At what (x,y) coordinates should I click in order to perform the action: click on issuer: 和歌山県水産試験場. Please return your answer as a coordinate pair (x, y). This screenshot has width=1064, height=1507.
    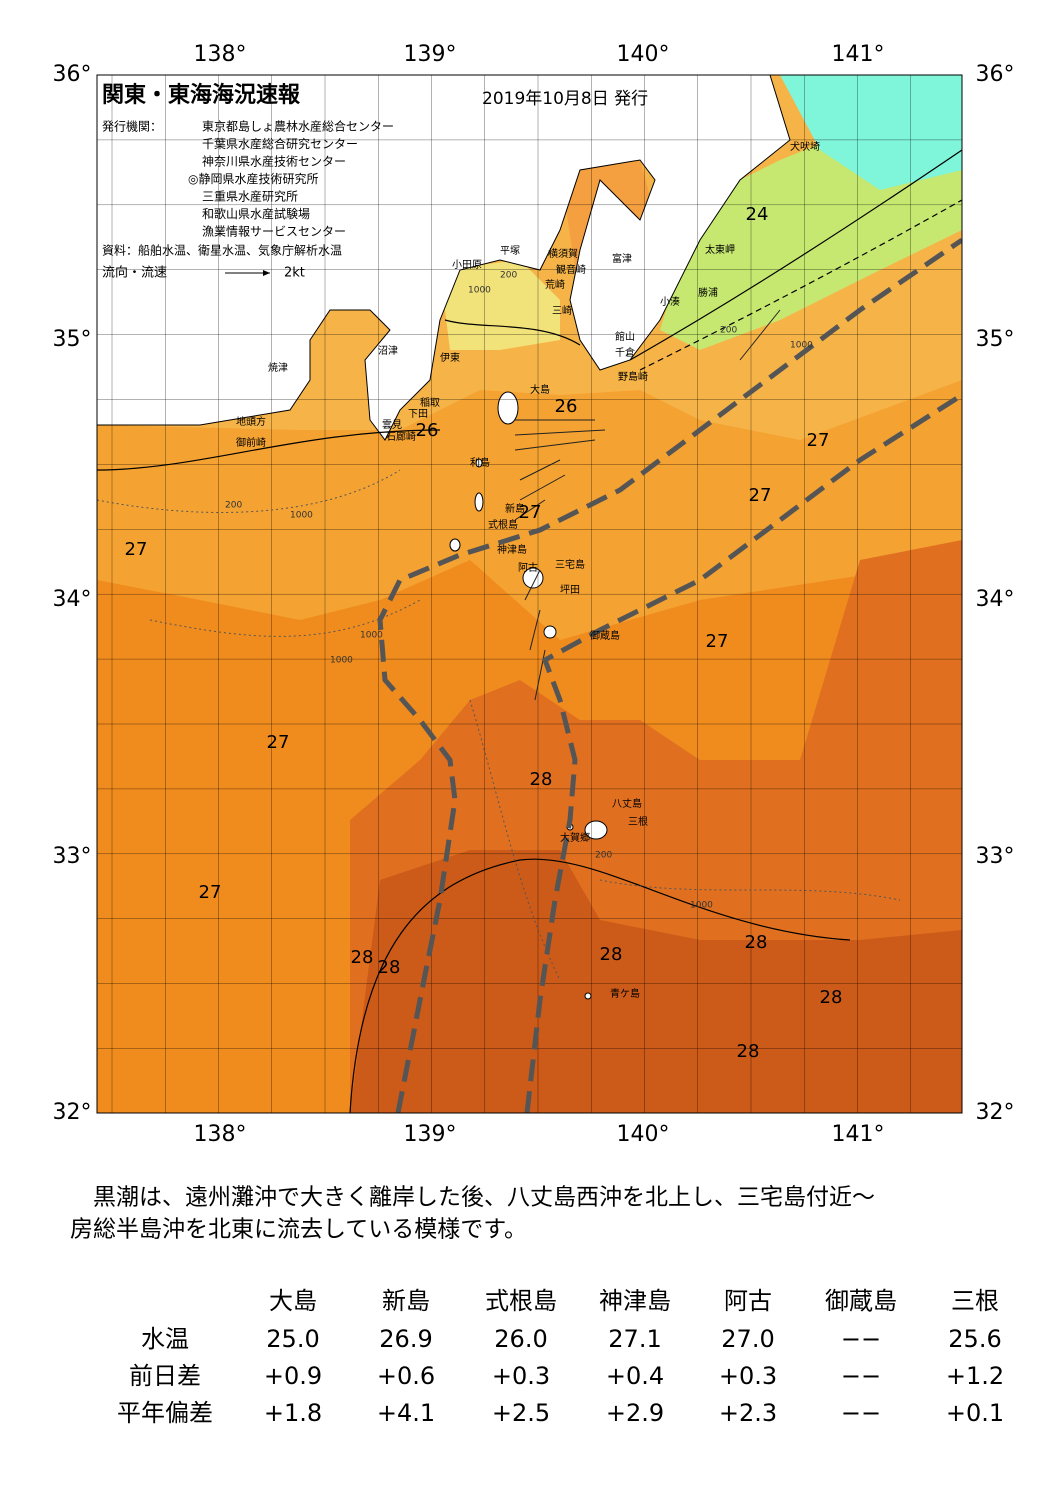
    Looking at the image, I should click on (256, 213).